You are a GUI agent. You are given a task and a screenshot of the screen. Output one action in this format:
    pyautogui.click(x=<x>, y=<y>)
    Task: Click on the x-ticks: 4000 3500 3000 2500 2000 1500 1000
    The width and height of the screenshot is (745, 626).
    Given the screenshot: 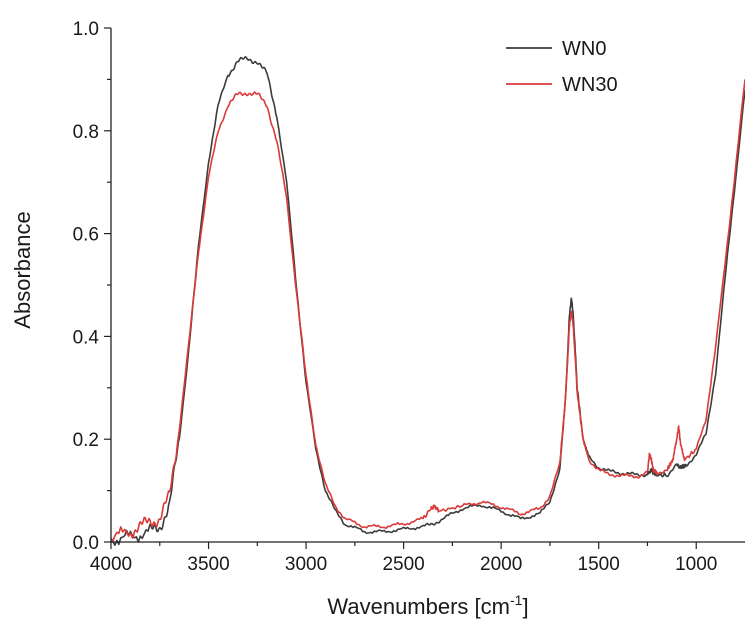 What is the action you would take?
    pyautogui.click(x=403, y=558)
    